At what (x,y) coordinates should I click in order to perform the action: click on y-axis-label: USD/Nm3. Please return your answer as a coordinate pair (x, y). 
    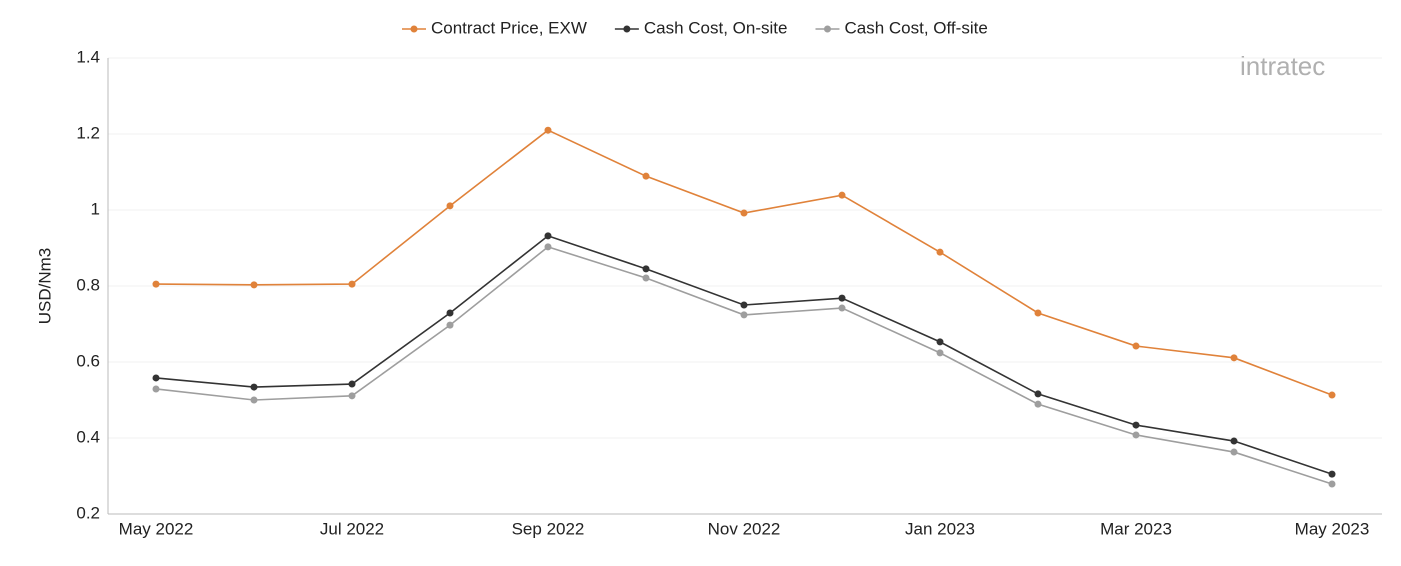
    Looking at the image, I should click on (44, 286).